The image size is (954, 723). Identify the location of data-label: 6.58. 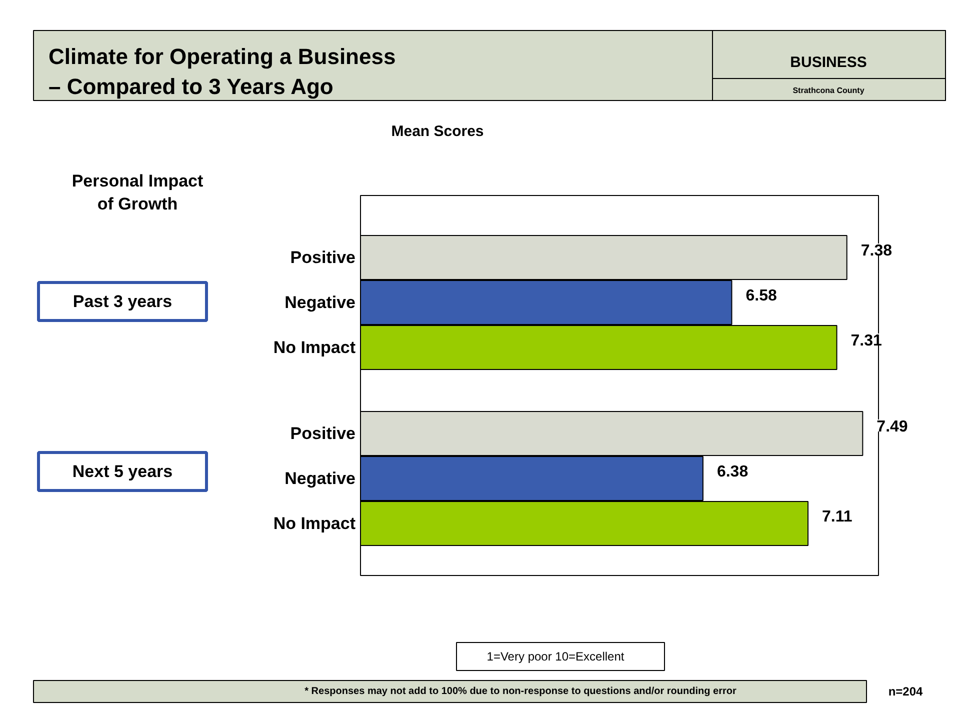
(761, 296).